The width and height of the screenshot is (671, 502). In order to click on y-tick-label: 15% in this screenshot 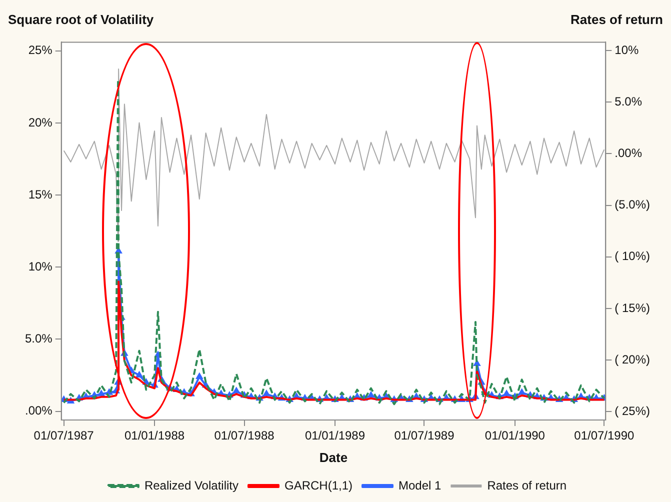, I will do `click(40, 194)`.